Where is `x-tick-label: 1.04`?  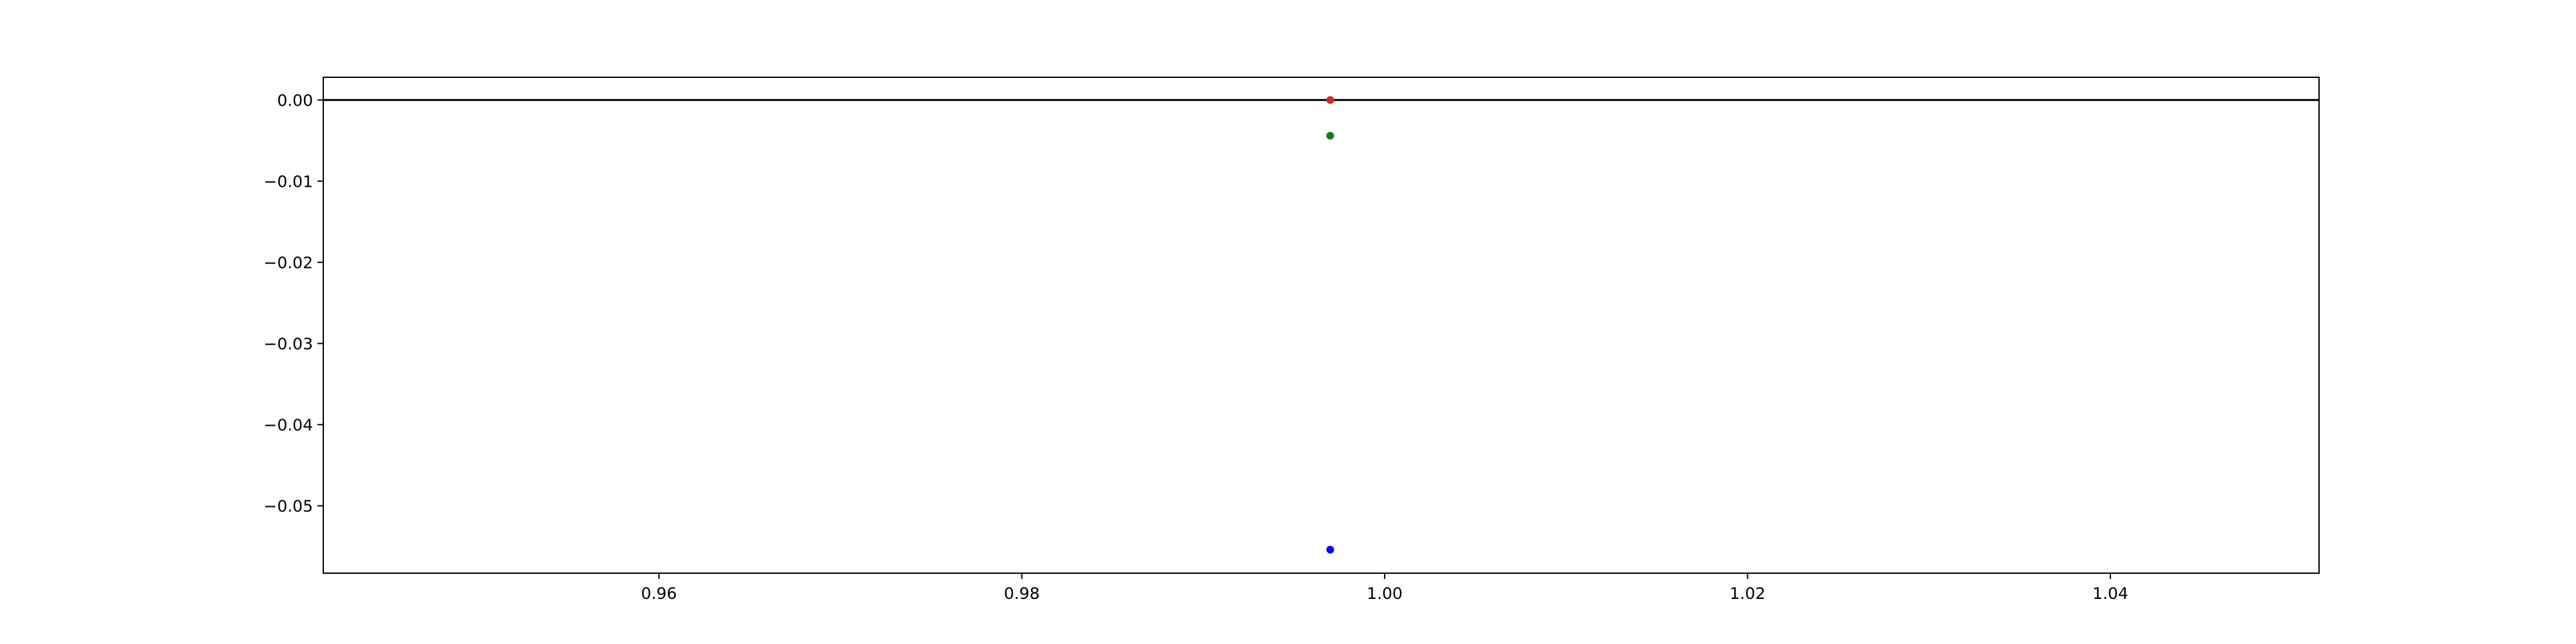 x-tick-label: 1.04 is located at coordinates (2110, 593).